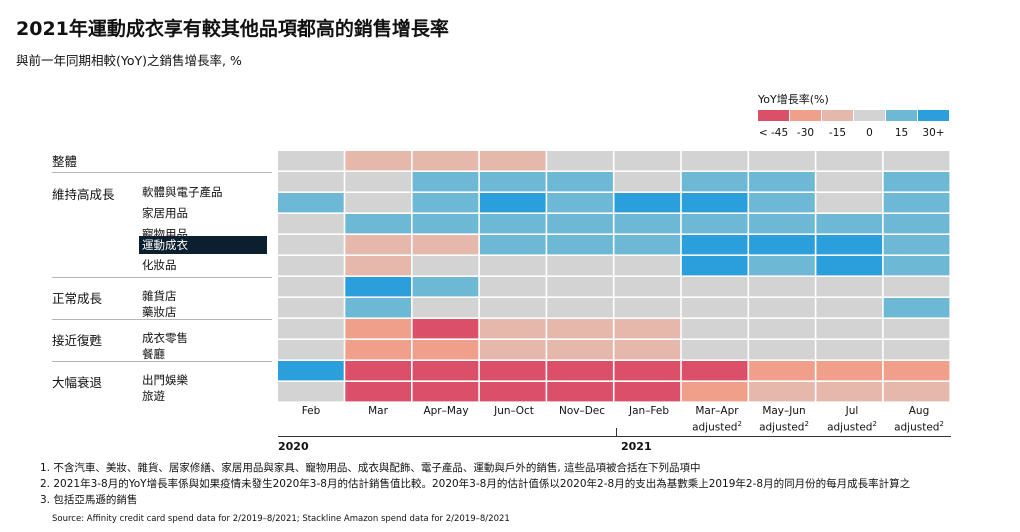  I want to click on chart-title: 2021年運動成衣享有較其他品項都高的銷售增長率, so click(232, 29).